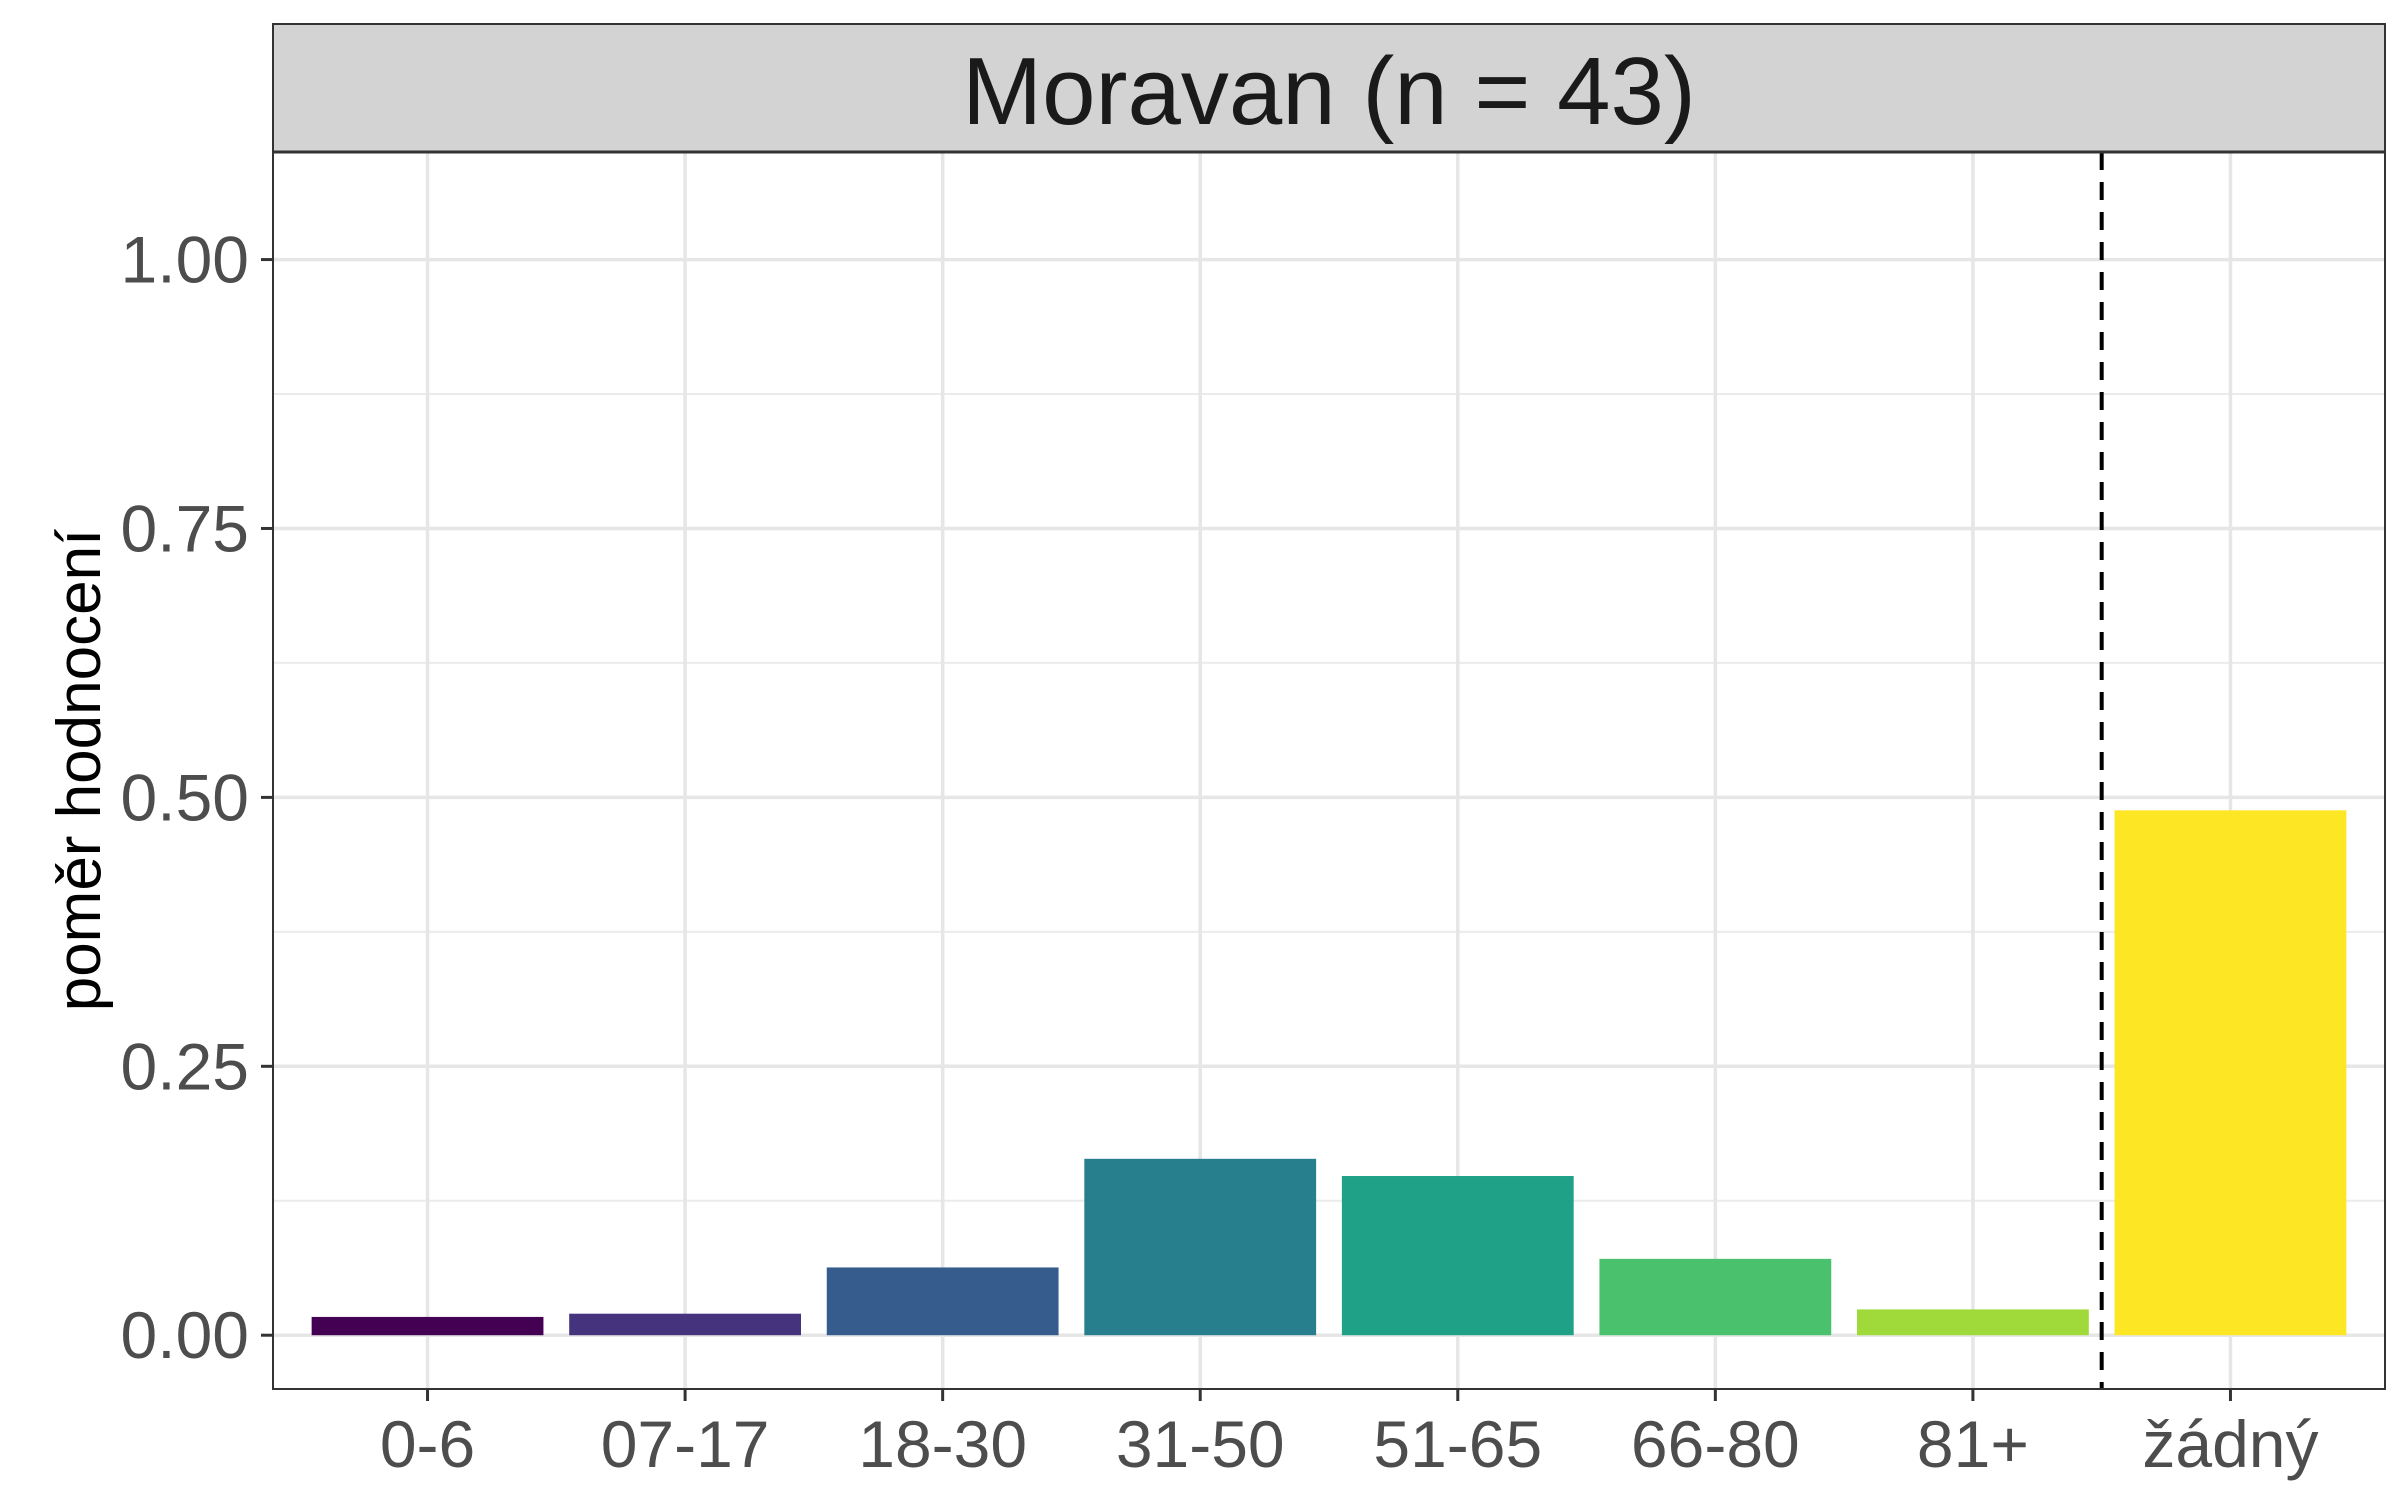 This screenshot has height=1500, width=2400. I want to click on facet-strip, so click(1329, 88).